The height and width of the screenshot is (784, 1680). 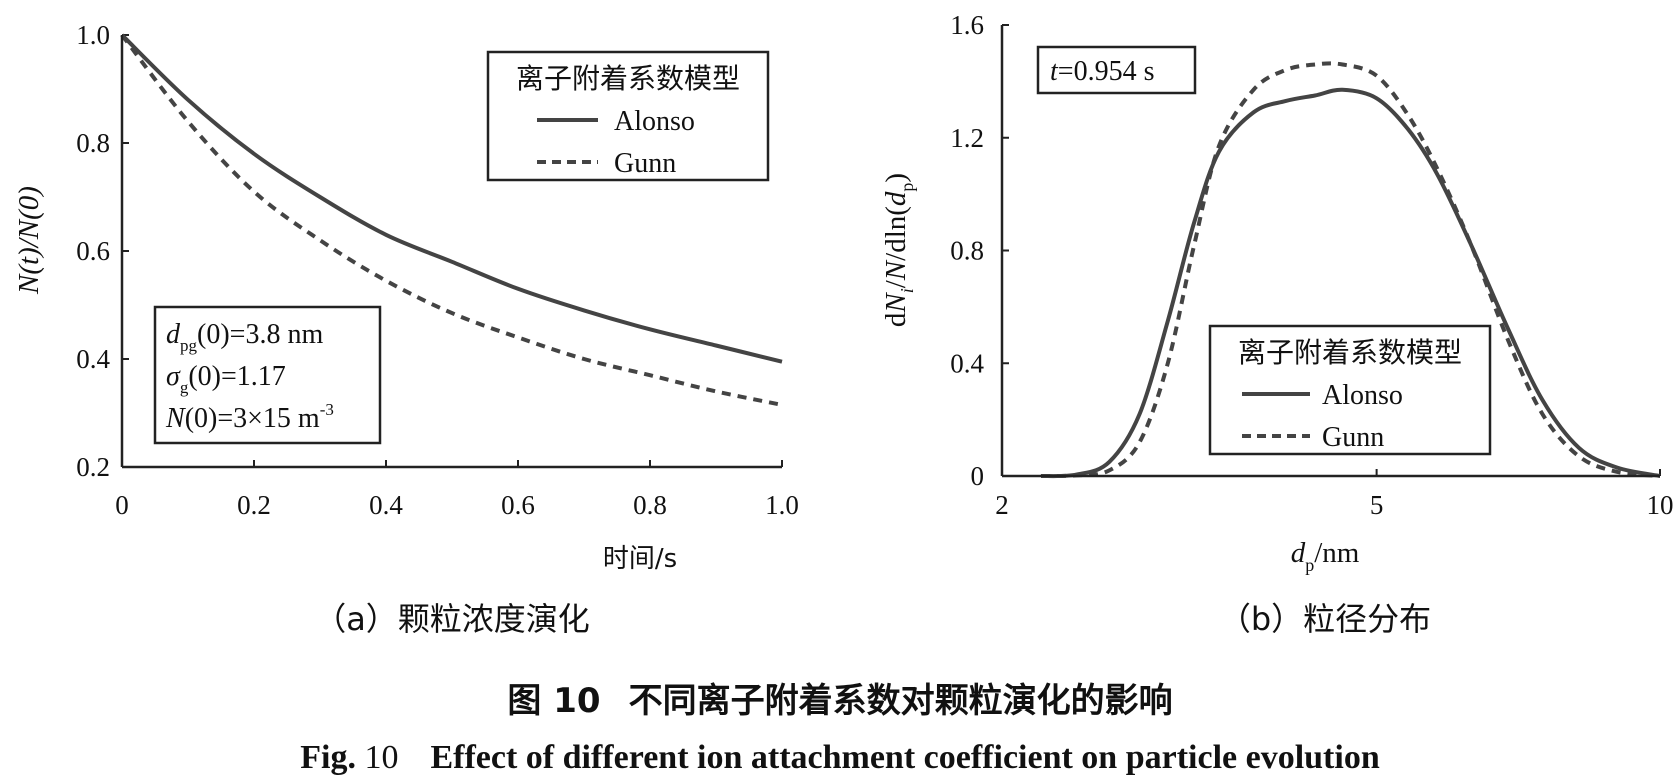 What do you see at coordinates (226, 379) in the screenshot?
I see `panel-a-annotation-line2: σg(0)=1.17` at bounding box center [226, 379].